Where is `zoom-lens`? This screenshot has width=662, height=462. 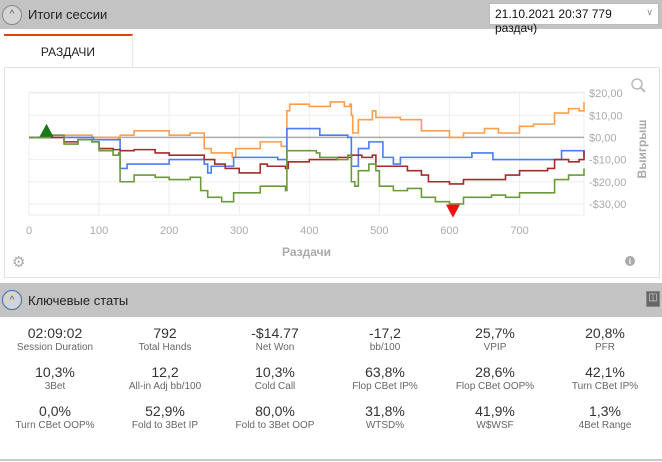
zoom-lens is located at coordinates (637, 84).